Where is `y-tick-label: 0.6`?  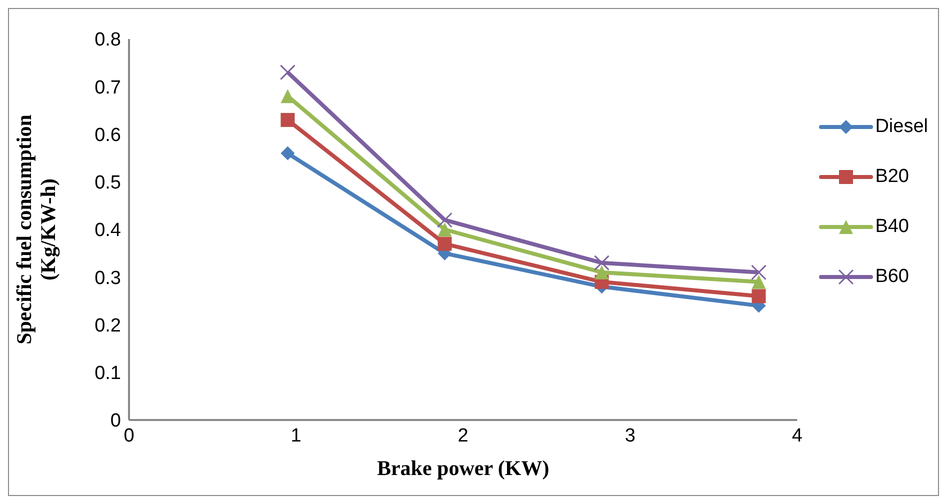
y-tick-label: 0.6 is located at coordinates (107, 135).